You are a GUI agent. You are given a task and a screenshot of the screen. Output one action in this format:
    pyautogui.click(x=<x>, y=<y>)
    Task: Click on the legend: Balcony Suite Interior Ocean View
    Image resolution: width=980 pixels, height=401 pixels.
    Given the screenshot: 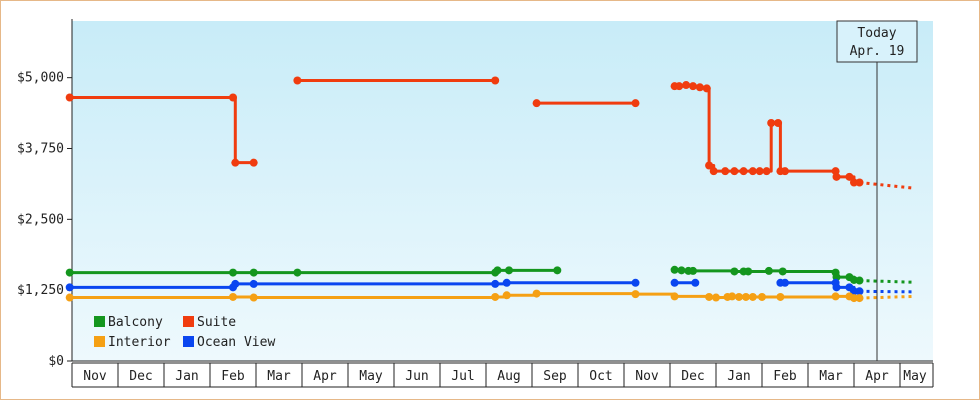 What is the action you would take?
    pyautogui.click(x=184, y=332)
    